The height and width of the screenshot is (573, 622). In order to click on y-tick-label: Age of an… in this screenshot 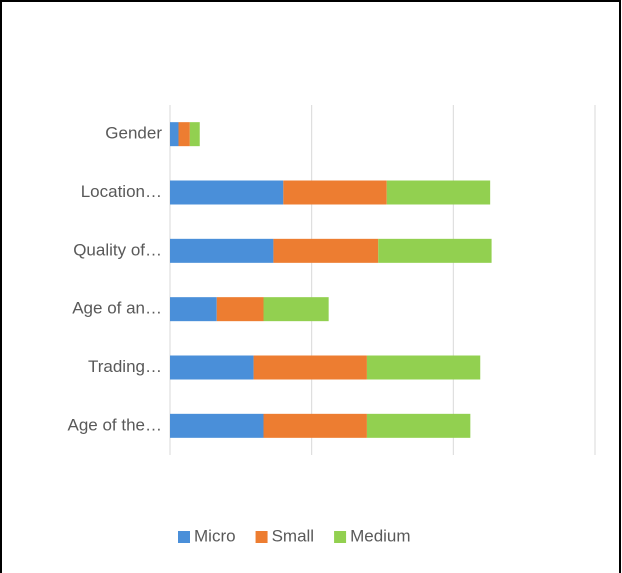, I will do `click(117, 308)`.